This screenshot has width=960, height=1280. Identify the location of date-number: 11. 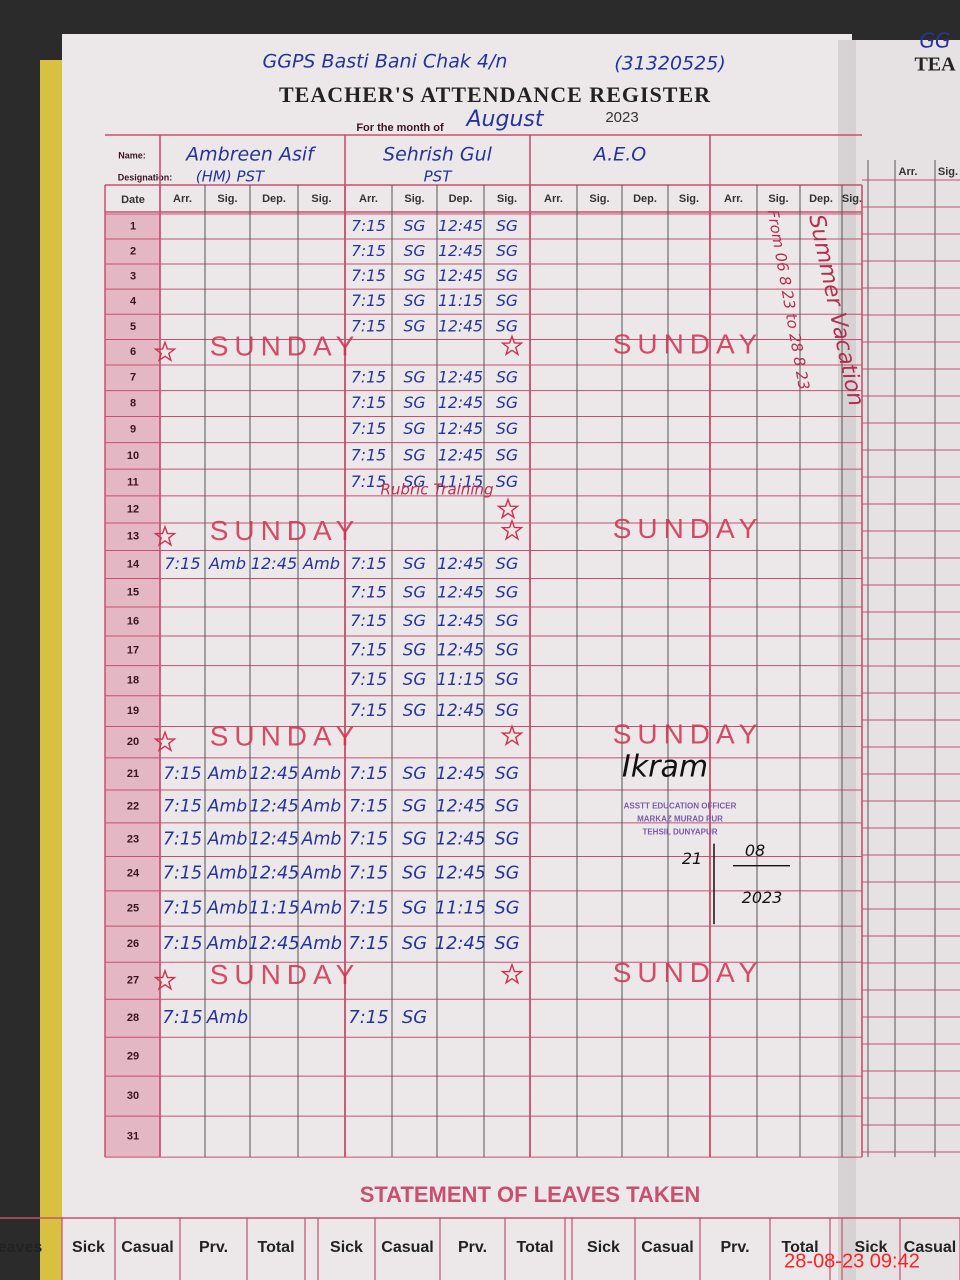
(133, 482).